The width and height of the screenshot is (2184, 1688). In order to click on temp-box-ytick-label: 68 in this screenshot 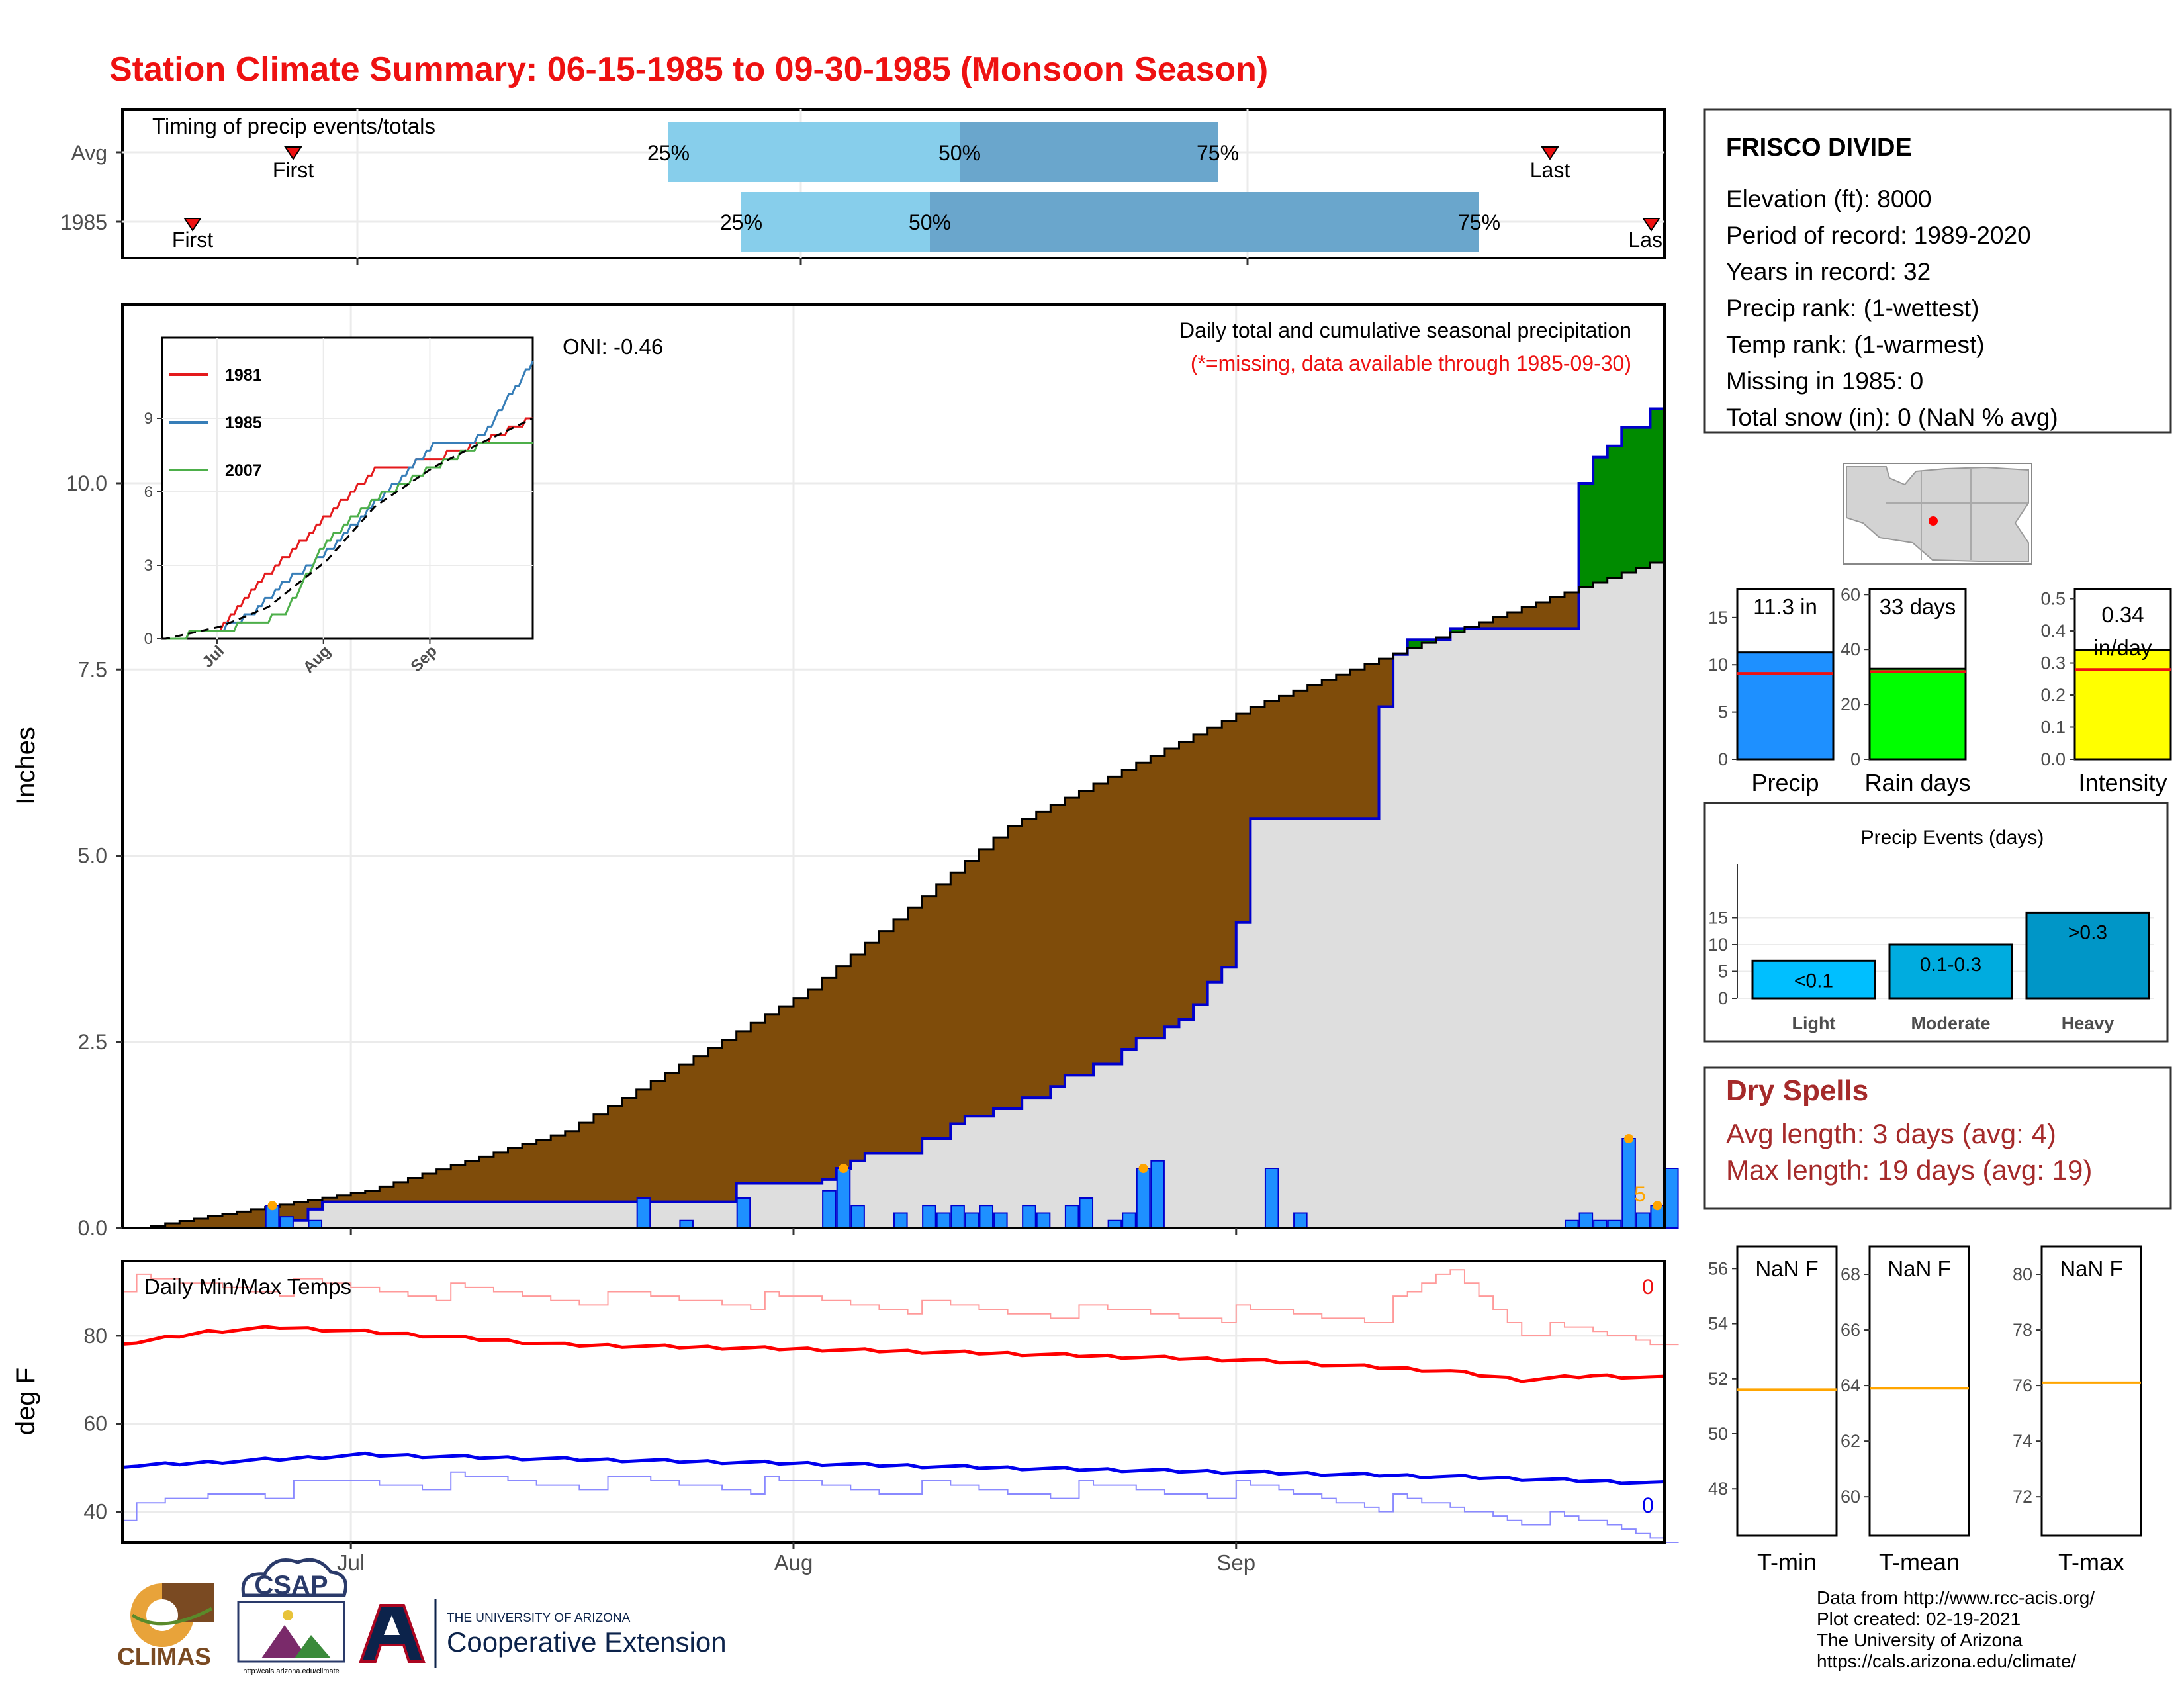, I will do `click(1851, 1274)`.